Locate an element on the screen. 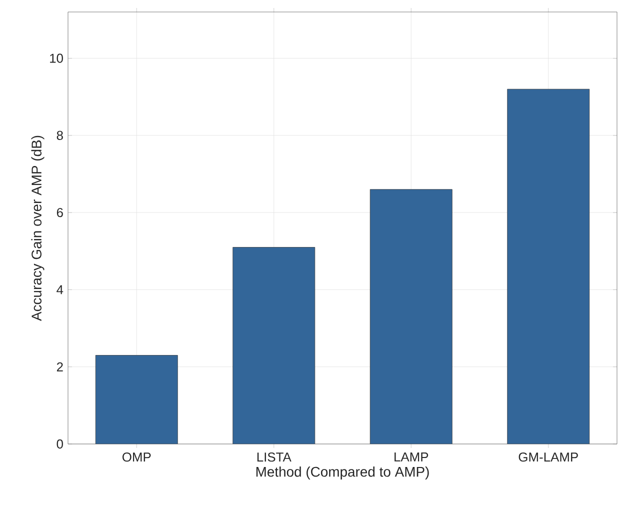 This screenshot has height=506, width=619. x-tick-label: GM-LAMP is located at coordinates (548, 457).